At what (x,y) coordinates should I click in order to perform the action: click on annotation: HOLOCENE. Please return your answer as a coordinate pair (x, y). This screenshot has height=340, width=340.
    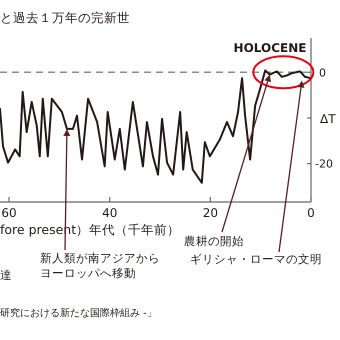
    Looking at the image, I should click on (270, 48).